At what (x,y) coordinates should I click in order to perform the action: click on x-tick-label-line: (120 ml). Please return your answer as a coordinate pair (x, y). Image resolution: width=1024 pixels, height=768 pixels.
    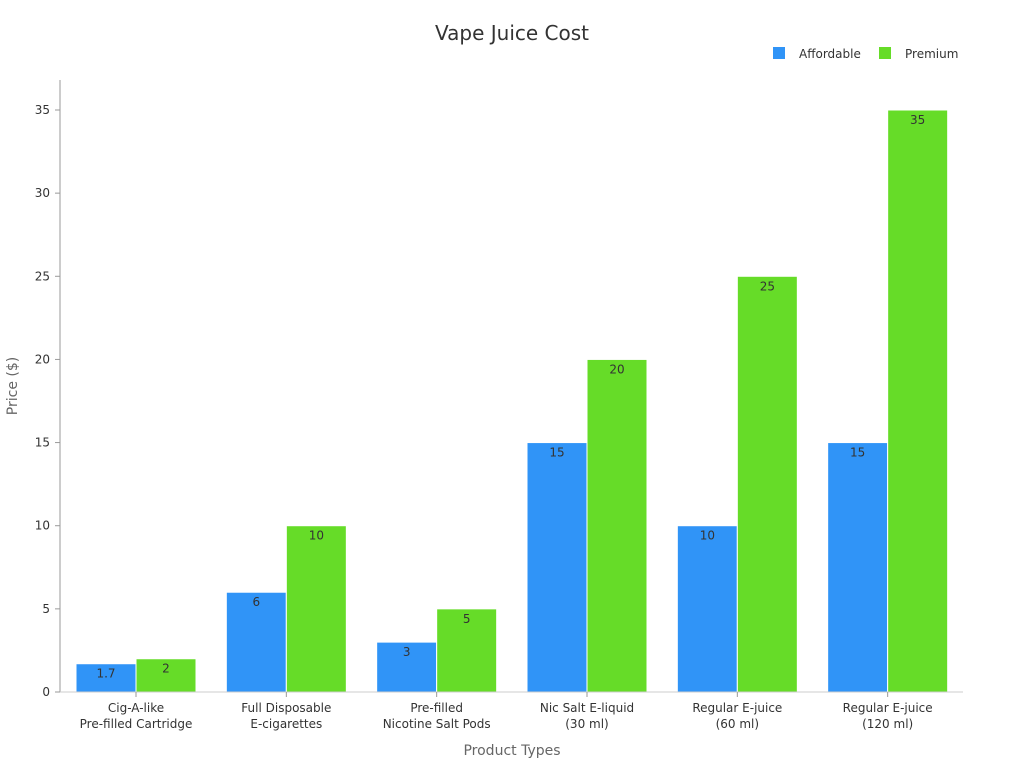
    Looking at the image, I should click on (887, 724).